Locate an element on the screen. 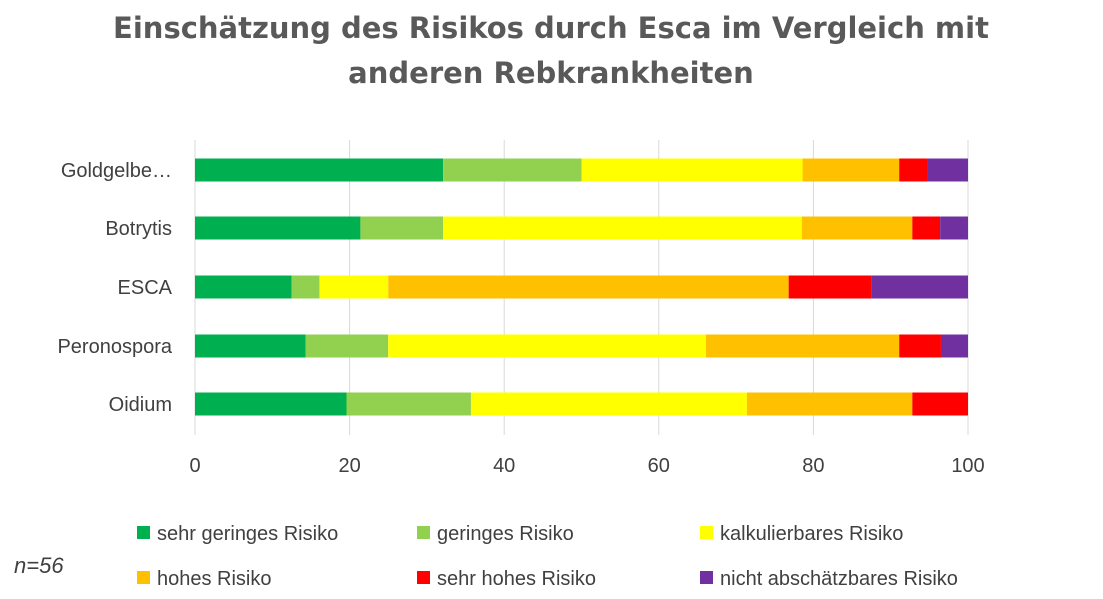  legend-label: kalkulierbares Risiko is located at coordinates (811, 534).